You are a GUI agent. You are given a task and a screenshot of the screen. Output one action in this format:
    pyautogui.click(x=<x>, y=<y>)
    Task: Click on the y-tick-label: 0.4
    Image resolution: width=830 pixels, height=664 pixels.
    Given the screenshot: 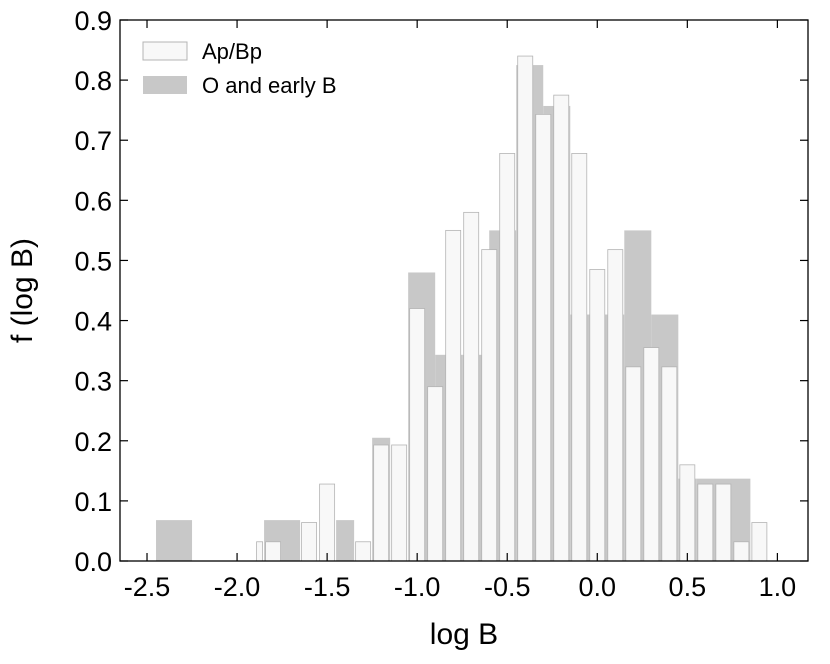 What is the action you would take?
    pyautogui.click(x=93, y=322)
    